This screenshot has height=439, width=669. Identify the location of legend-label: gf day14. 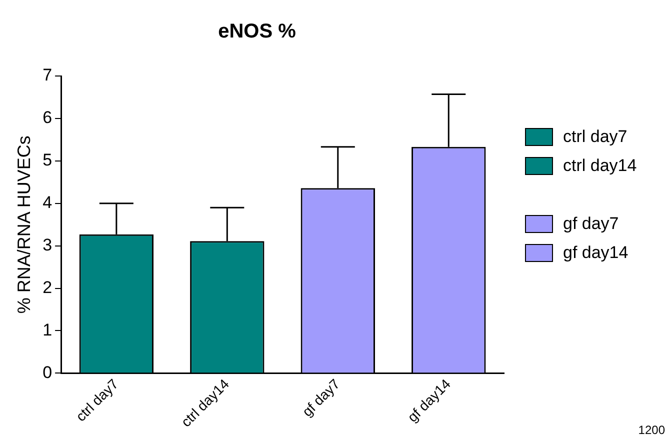
(595, 252).